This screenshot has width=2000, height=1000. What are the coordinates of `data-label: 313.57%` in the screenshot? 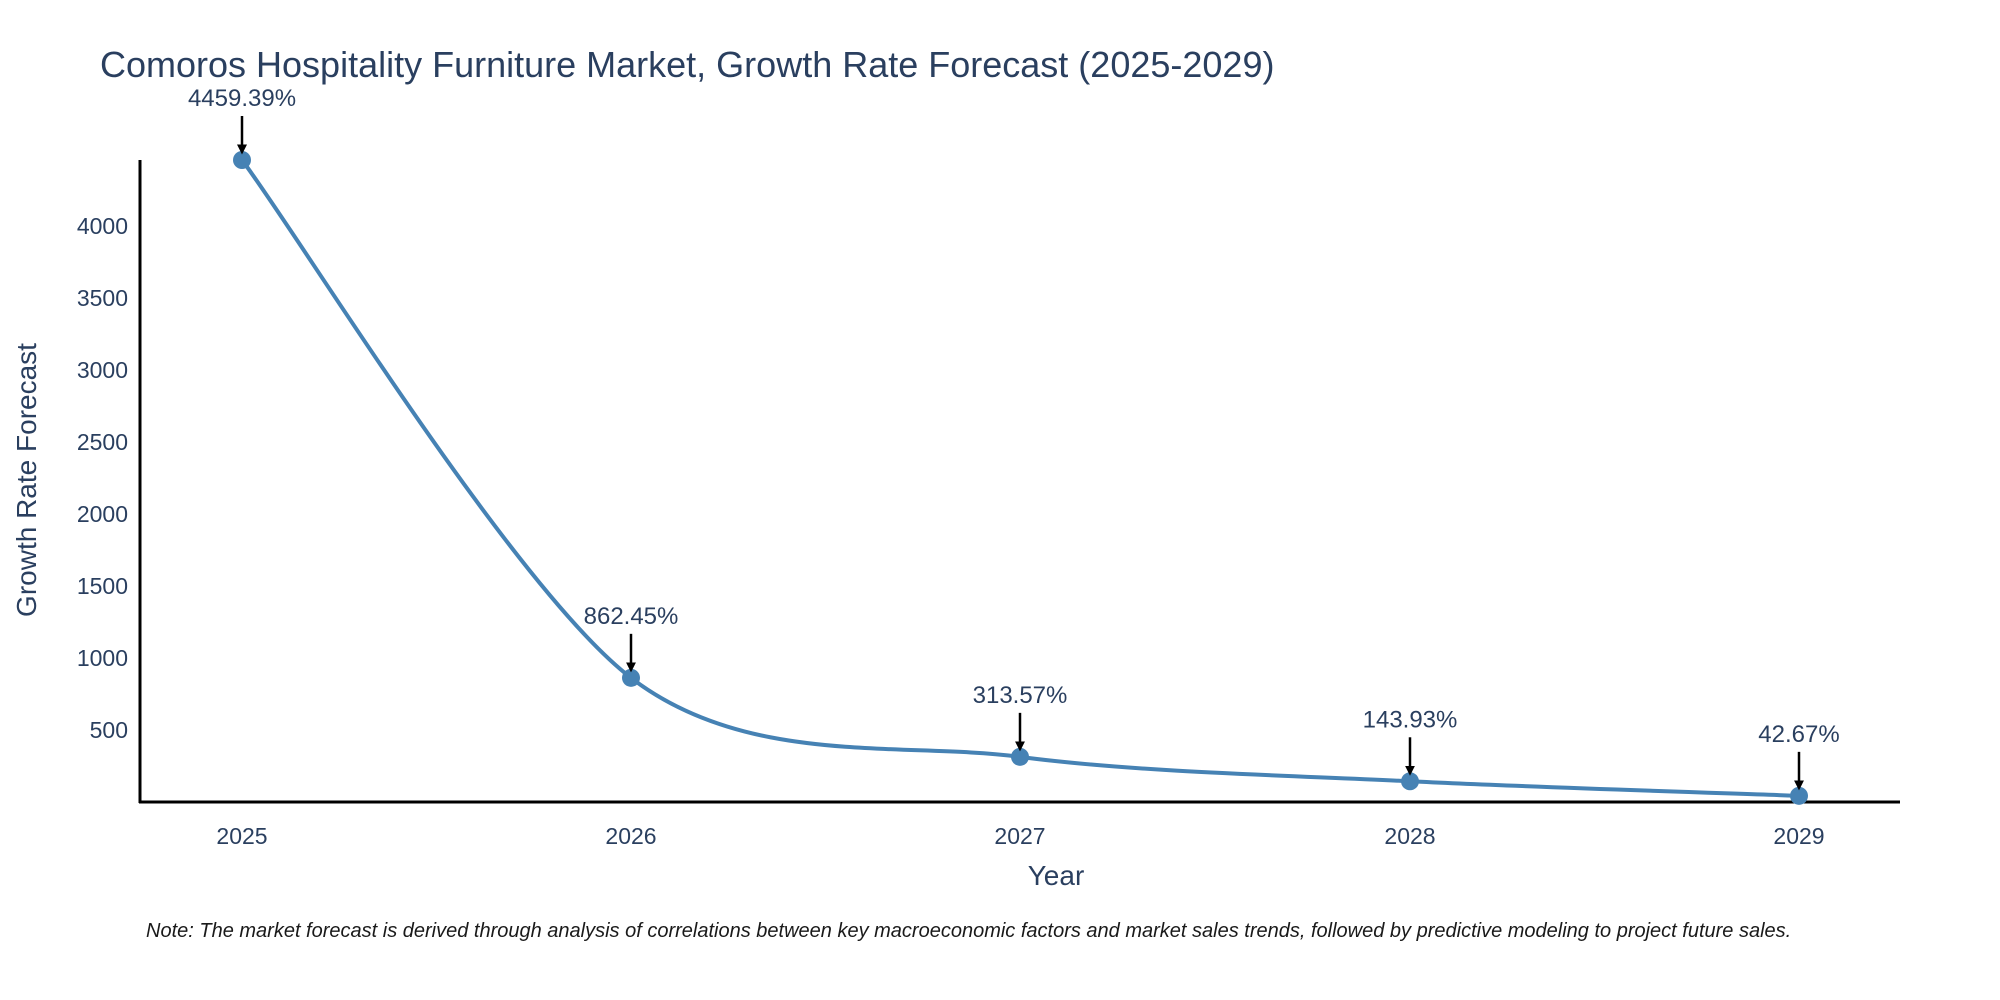 It's located at (1020, 695).